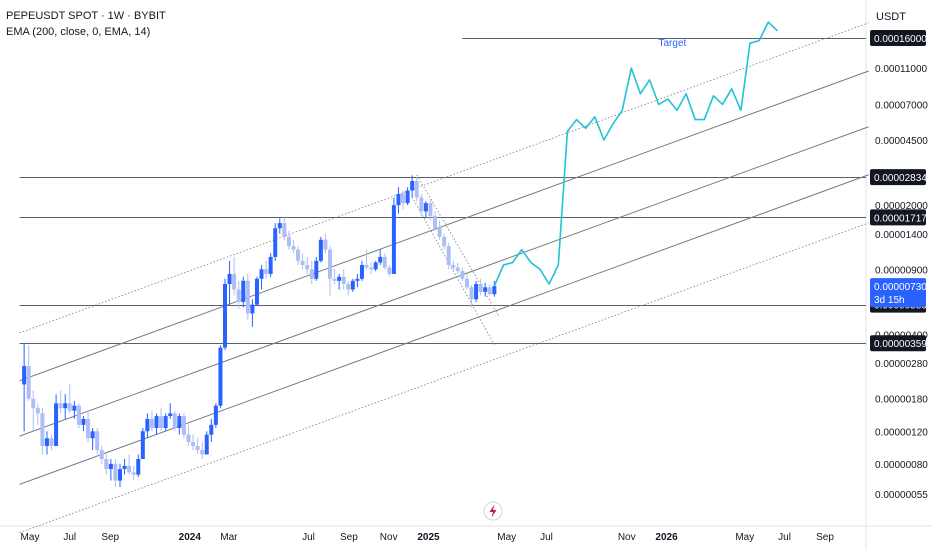 The image size is (932, 555). What do you see at coordinates (900, 287) in the screenshot?
I see `current-price-label: 0.00000730` at bounding box center [900, 287].